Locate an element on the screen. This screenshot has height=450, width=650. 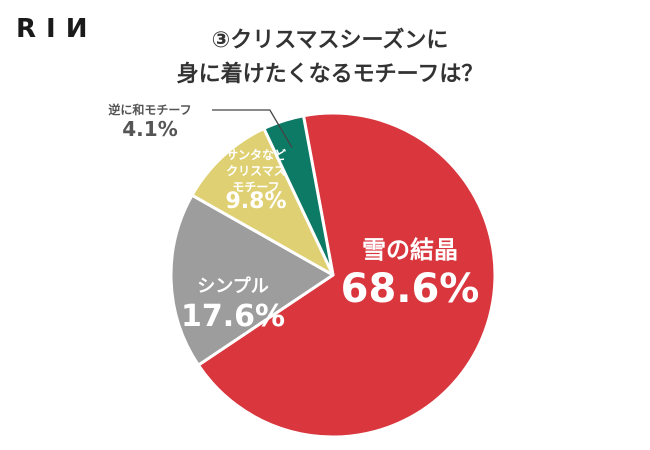
brand-logo: RIИ is located at coordinates (57, 29).